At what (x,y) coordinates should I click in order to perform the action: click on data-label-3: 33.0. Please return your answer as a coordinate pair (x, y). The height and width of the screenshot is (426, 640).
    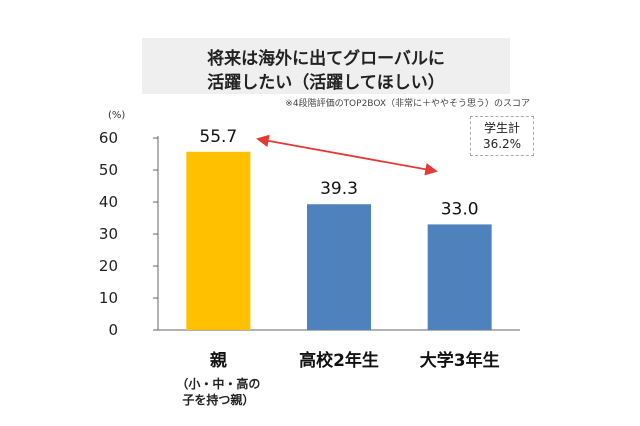
    Looking at the image, I should click on (460, 209).